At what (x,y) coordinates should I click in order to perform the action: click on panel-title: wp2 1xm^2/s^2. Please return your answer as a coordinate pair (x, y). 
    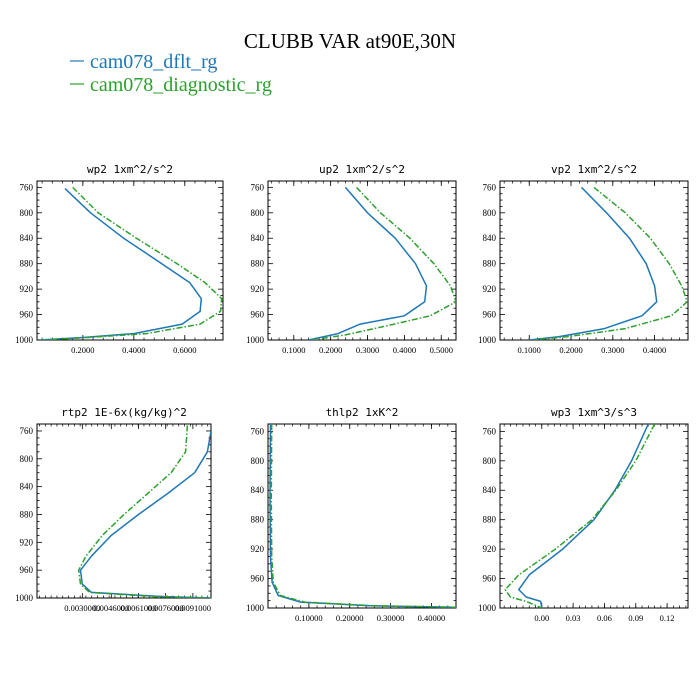
    Looking at the image, I should click on (130, 169).